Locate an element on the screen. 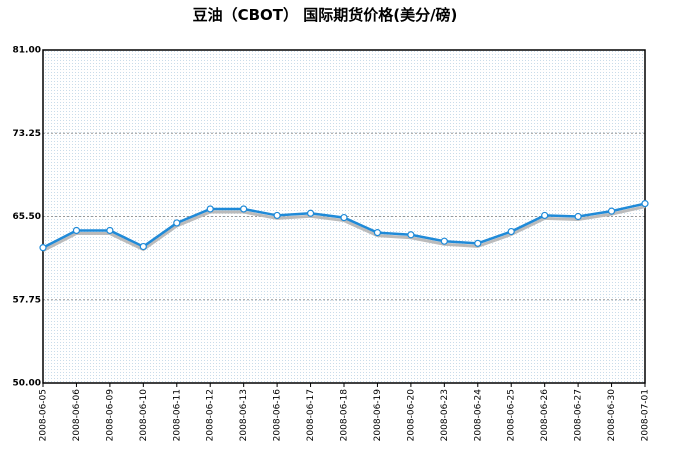 This screenshot has width=695, height=455. x-tick-label: 2008-07-01 is located at coordinates (646, 415).